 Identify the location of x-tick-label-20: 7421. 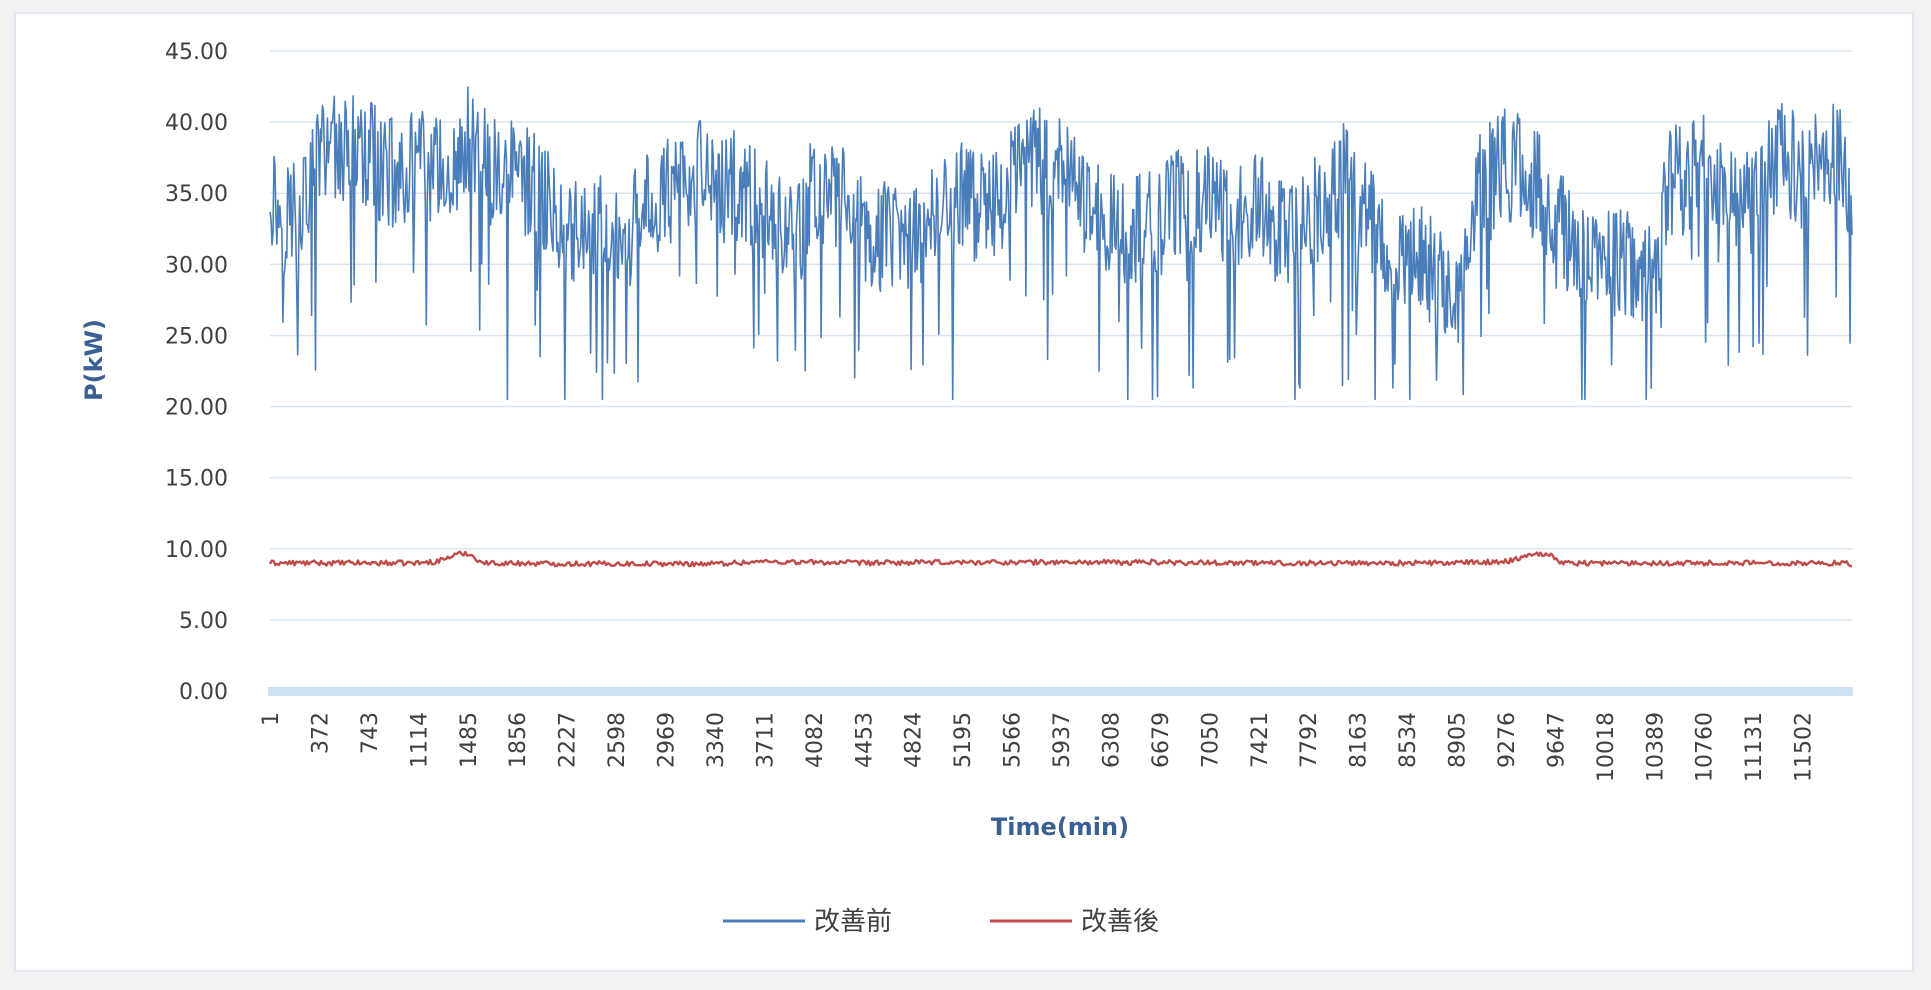
(1260, 740).